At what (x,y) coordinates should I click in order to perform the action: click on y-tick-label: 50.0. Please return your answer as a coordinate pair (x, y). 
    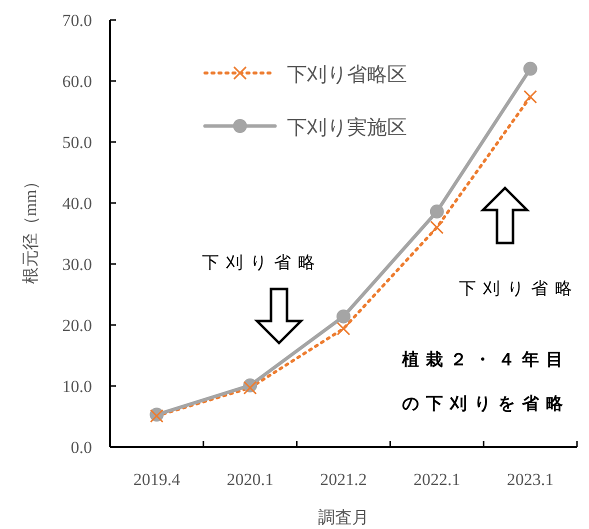
    Looking at the image, I should click on (77, 142).